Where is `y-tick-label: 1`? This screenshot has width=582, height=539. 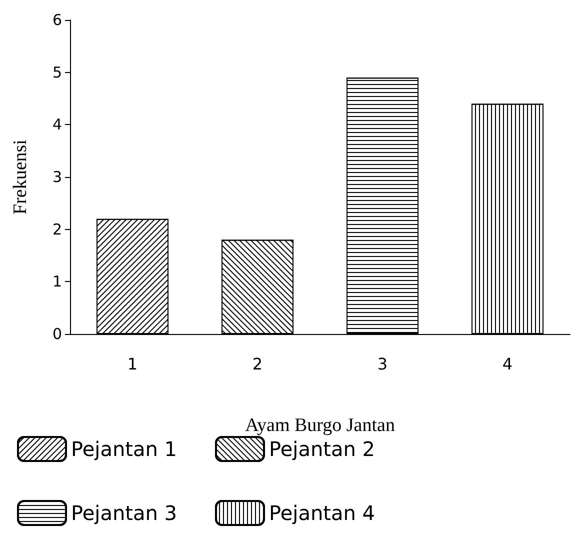
y-tick-label: 1 is located at coordinates (57, 281).